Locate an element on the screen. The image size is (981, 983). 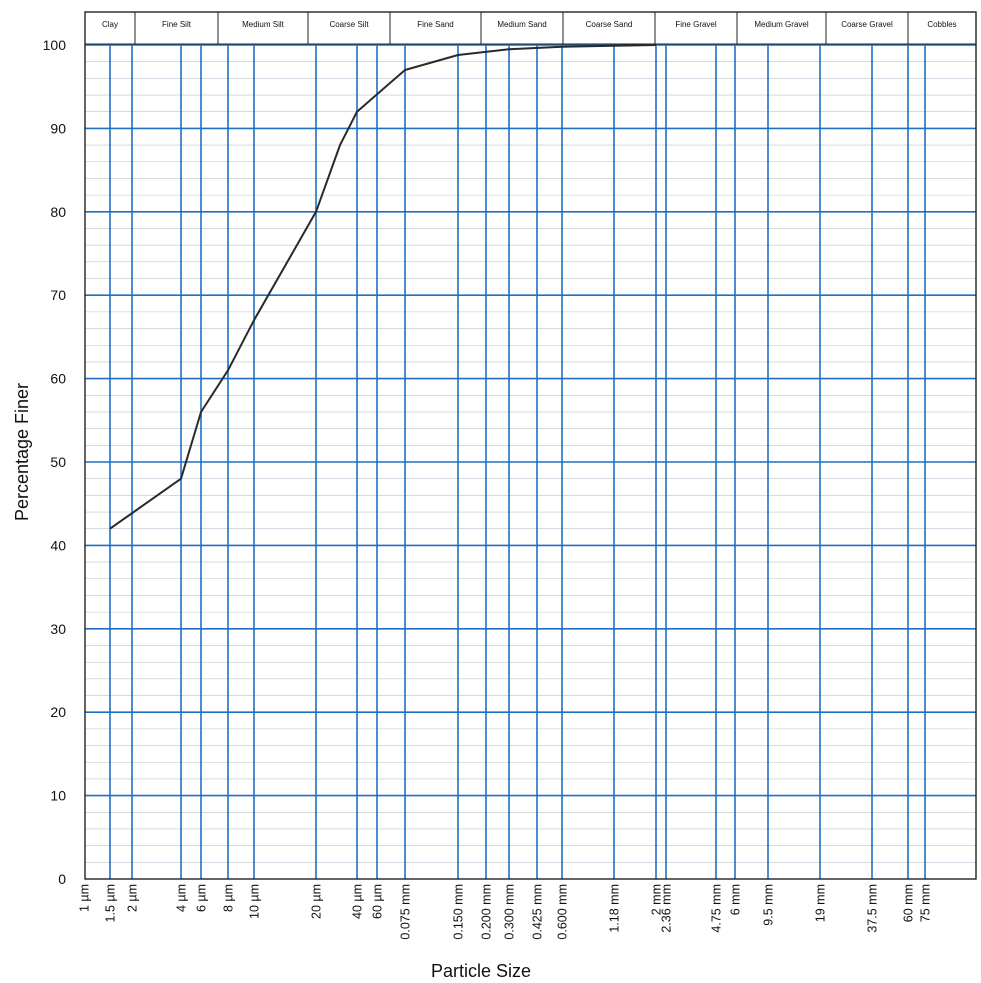
y-tick-label: 10 is located at coordinates (58, 796).